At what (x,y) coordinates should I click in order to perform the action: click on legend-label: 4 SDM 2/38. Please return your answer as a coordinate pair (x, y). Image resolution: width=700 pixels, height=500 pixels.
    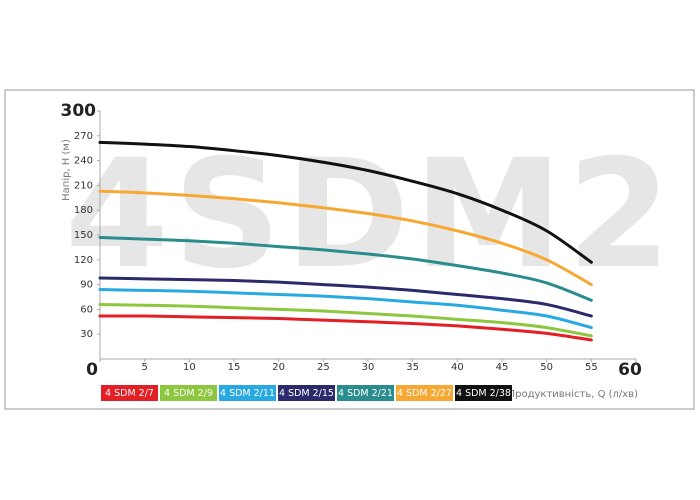
    Looking at the image, I should click on (483, 393).